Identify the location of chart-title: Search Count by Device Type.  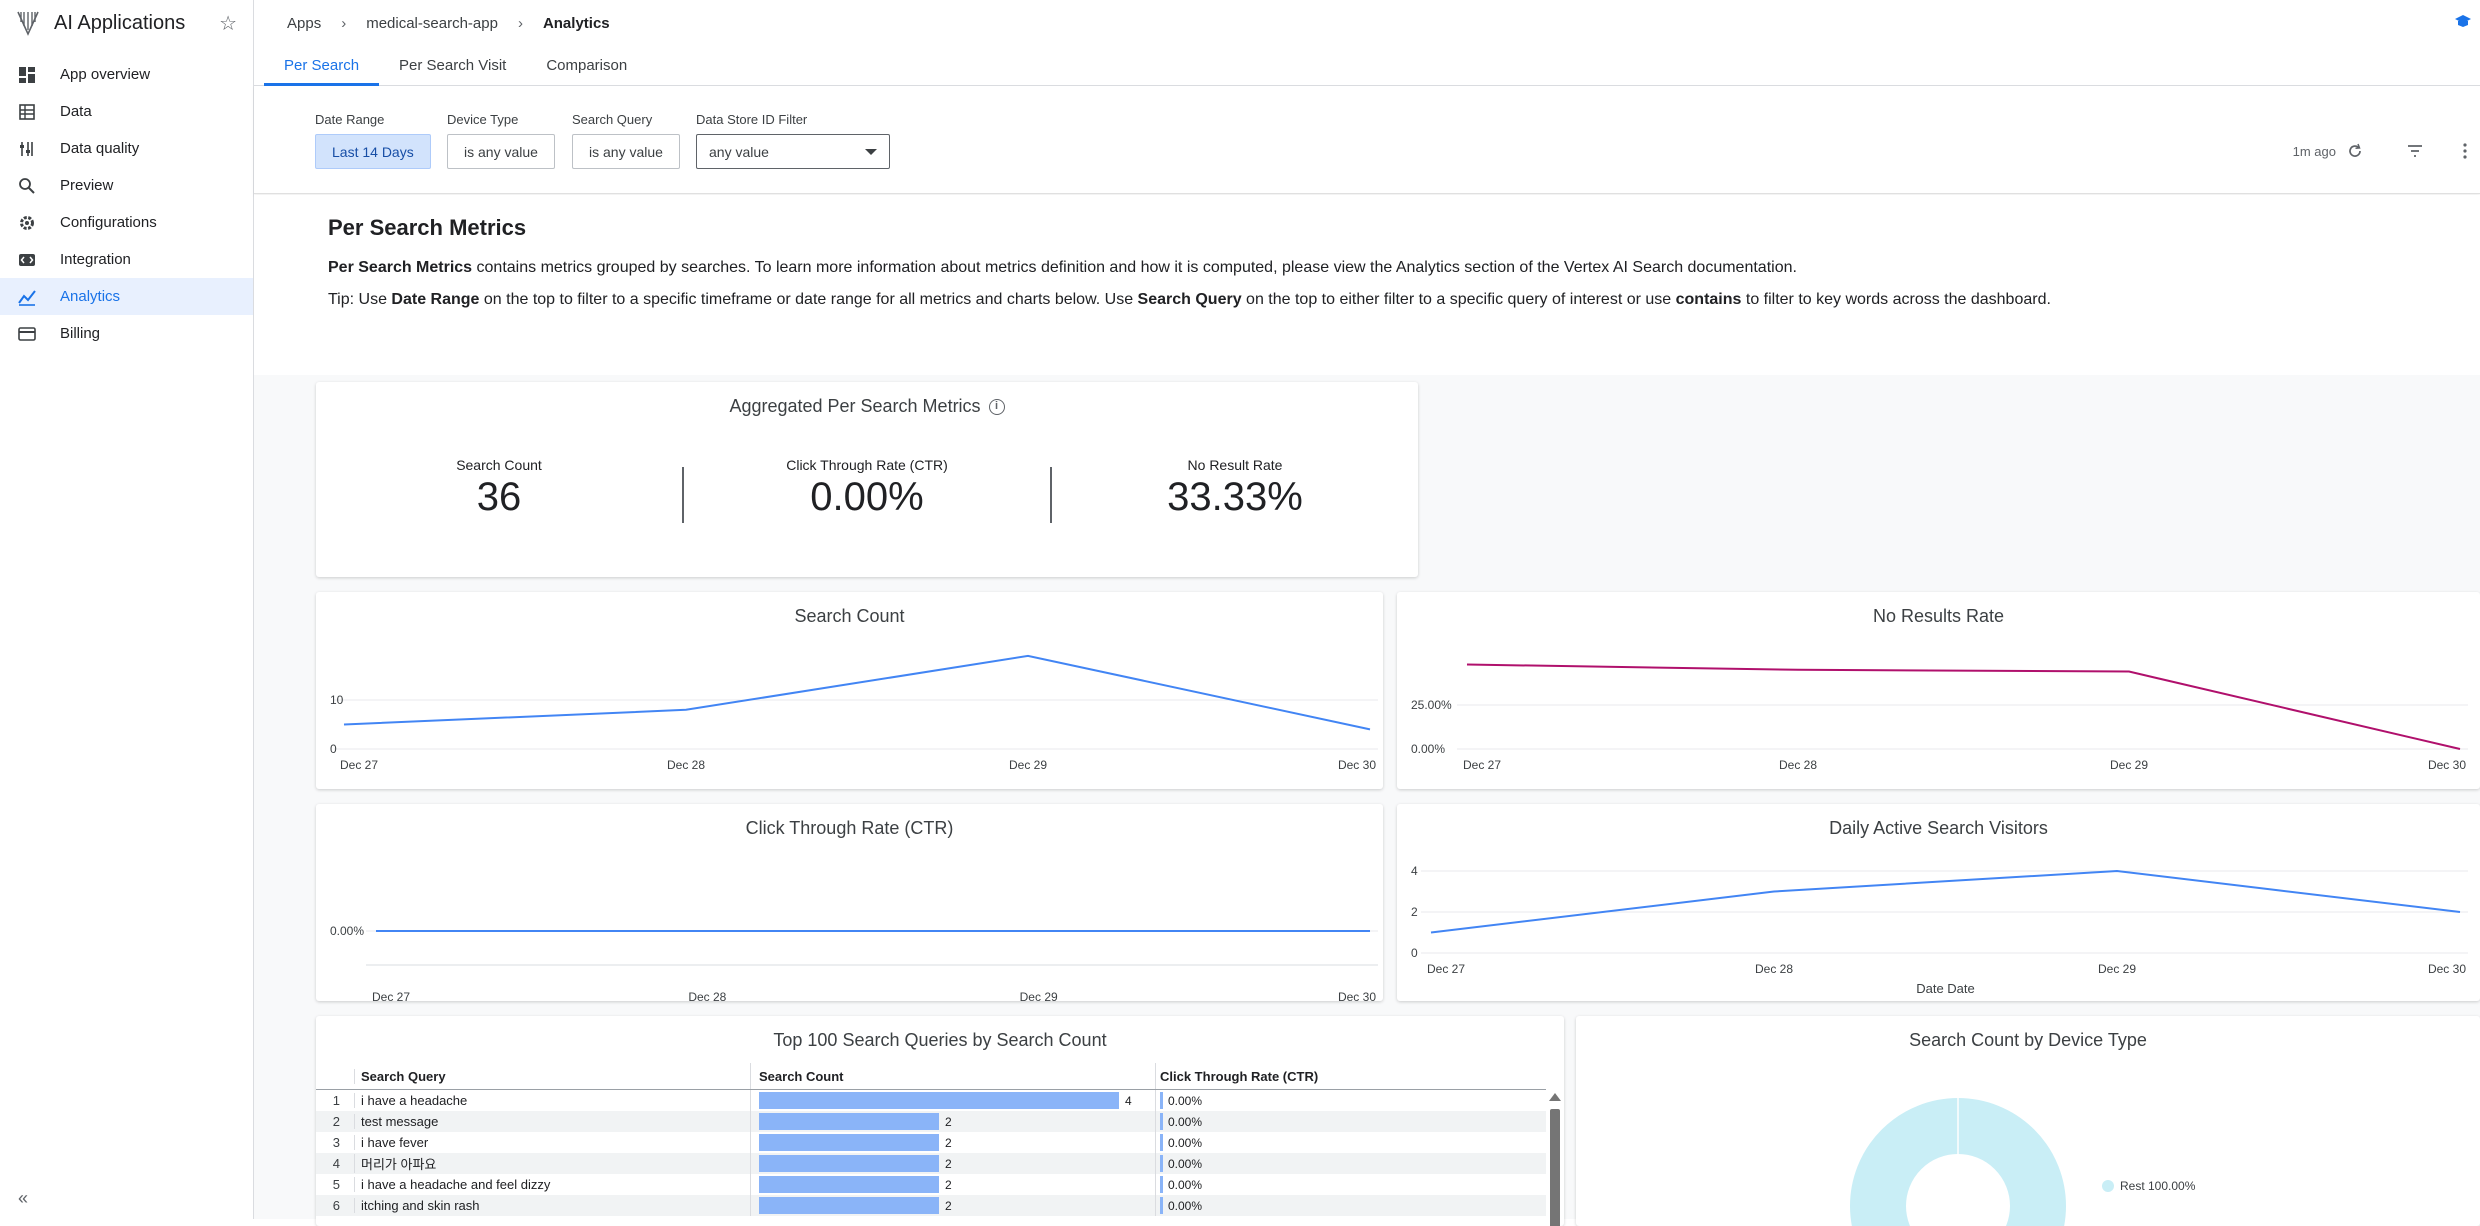
(2028, 1040).